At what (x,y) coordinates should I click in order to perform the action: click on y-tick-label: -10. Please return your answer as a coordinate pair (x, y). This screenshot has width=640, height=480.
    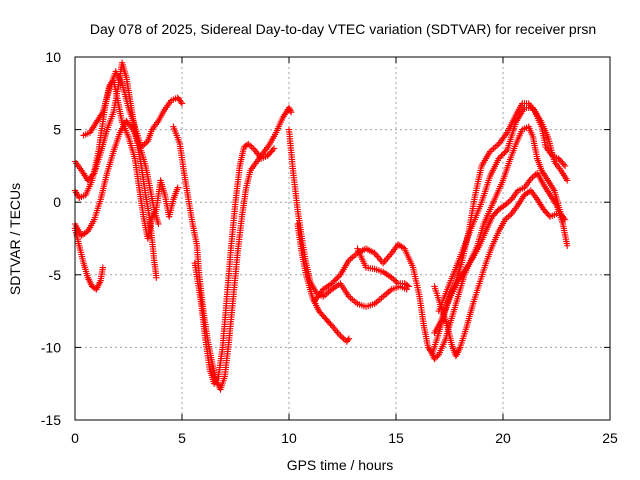
    Looking at the image, I should click on (51, 347).